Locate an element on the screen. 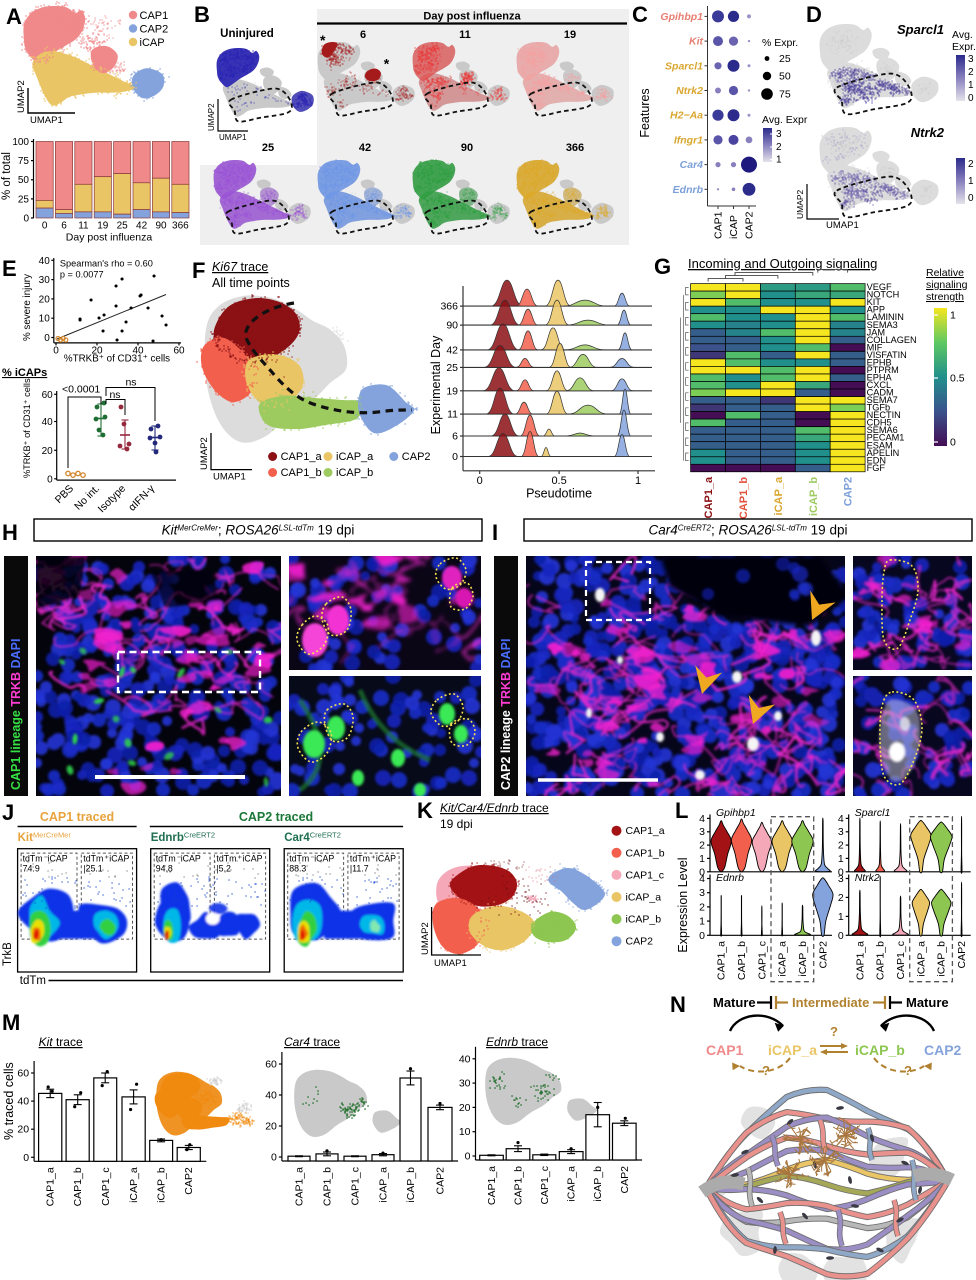 Image resolution: width=976 pixels, height=1280 pixels. svg-text: 75 is located at coordinates (24, 161).